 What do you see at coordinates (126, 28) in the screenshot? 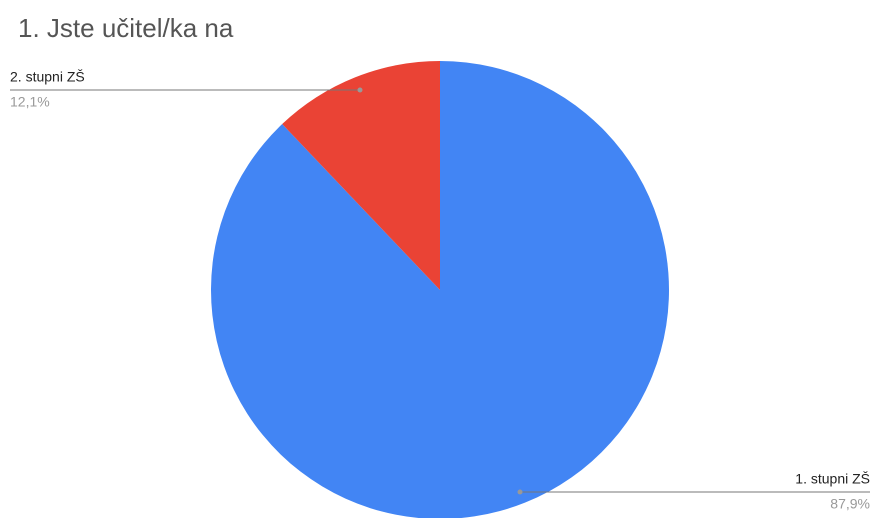
I see `chart-title: 1. Jste učitel/ka na` at bounding box center [126, 28].